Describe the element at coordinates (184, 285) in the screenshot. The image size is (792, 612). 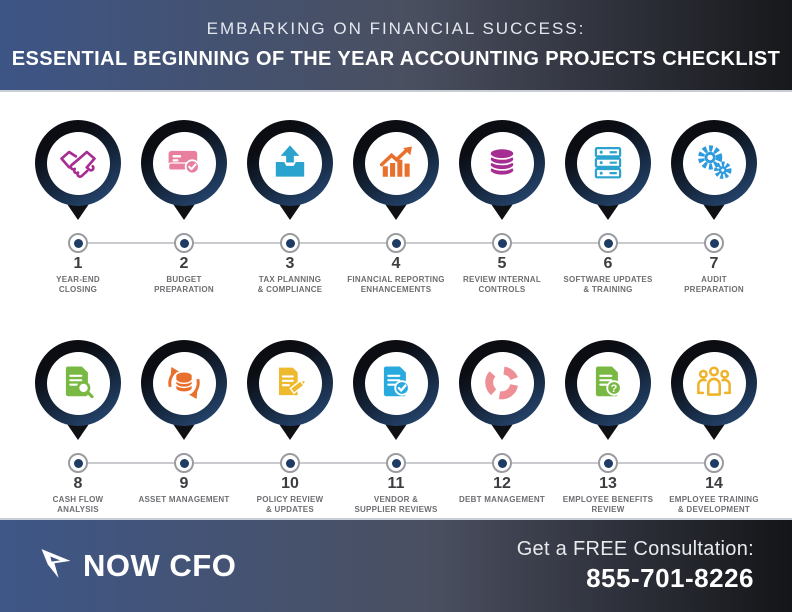
I see `item-label: BUDGET PREPARATION` at that location.